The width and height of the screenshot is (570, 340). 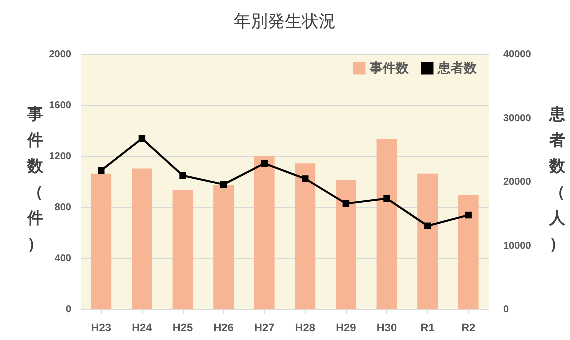 I want to click on y2-tick-label: 20000, so click(x=518, y=182).